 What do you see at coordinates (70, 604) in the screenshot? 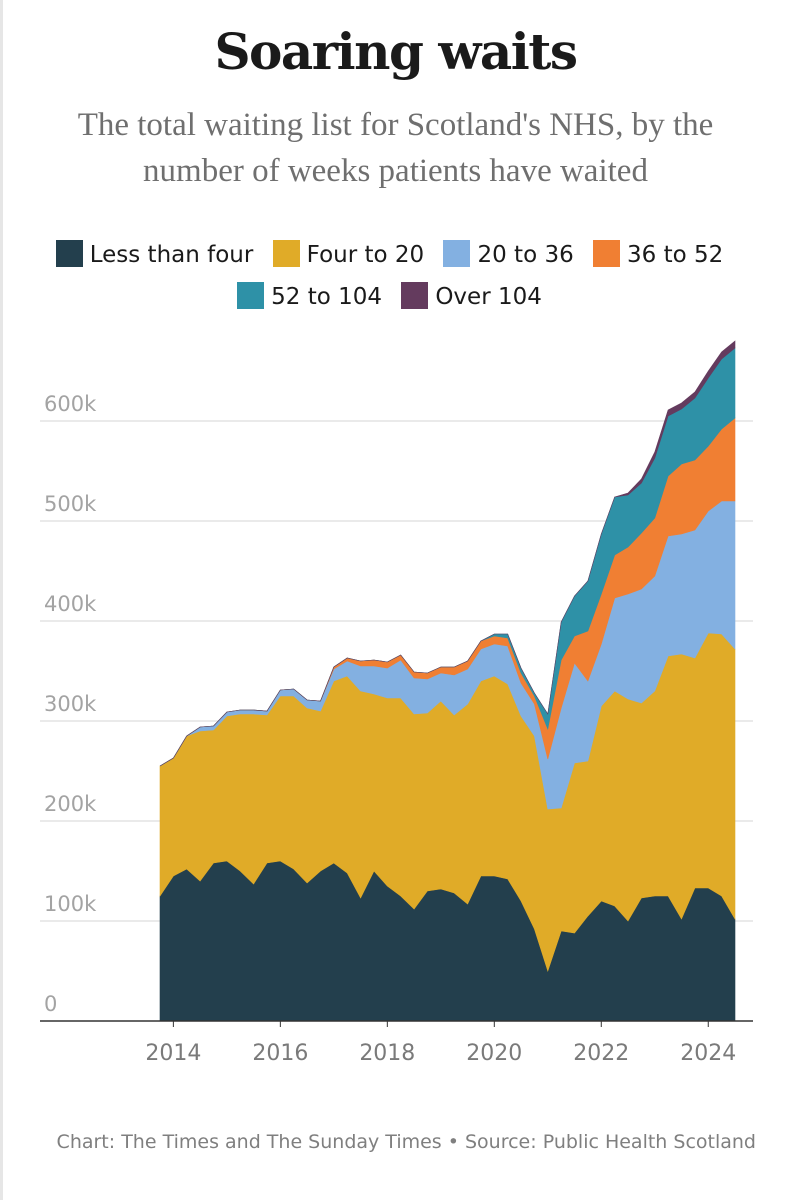
I see `y-tick-label: 400k` at bounding box center [70, 604].